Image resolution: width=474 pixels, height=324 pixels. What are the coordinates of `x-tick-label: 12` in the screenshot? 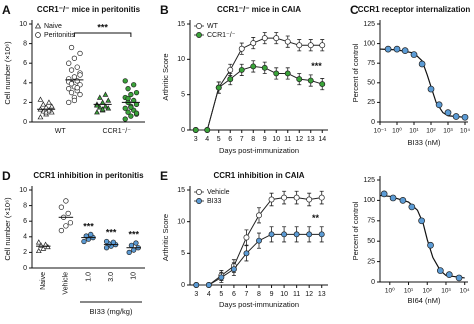 It's located at (309, 294).